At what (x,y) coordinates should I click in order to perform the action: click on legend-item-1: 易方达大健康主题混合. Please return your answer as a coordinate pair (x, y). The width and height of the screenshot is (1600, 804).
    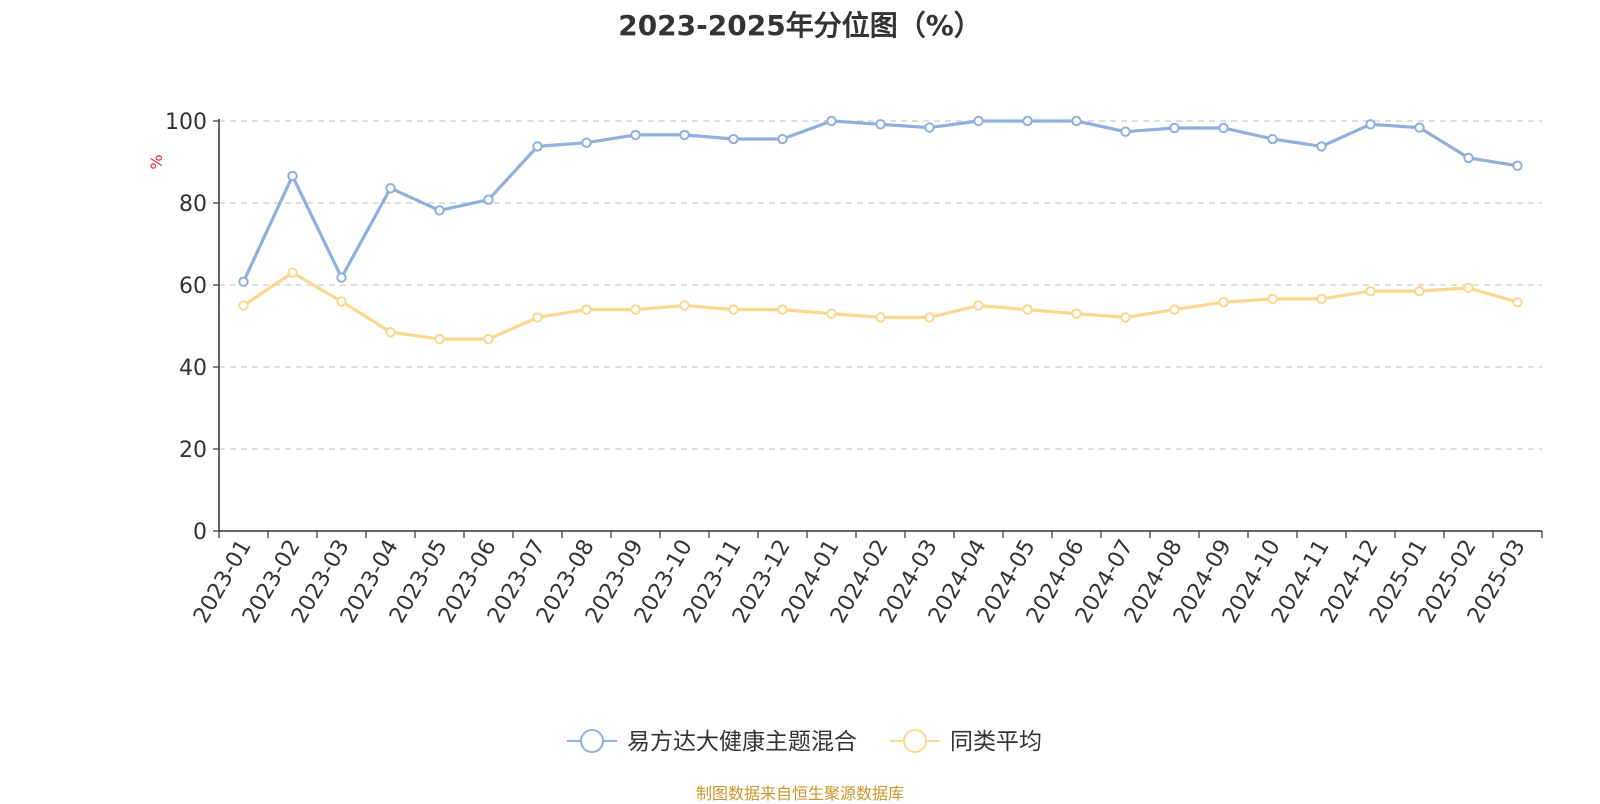
    Looking at the image, I should click on (712, 742).